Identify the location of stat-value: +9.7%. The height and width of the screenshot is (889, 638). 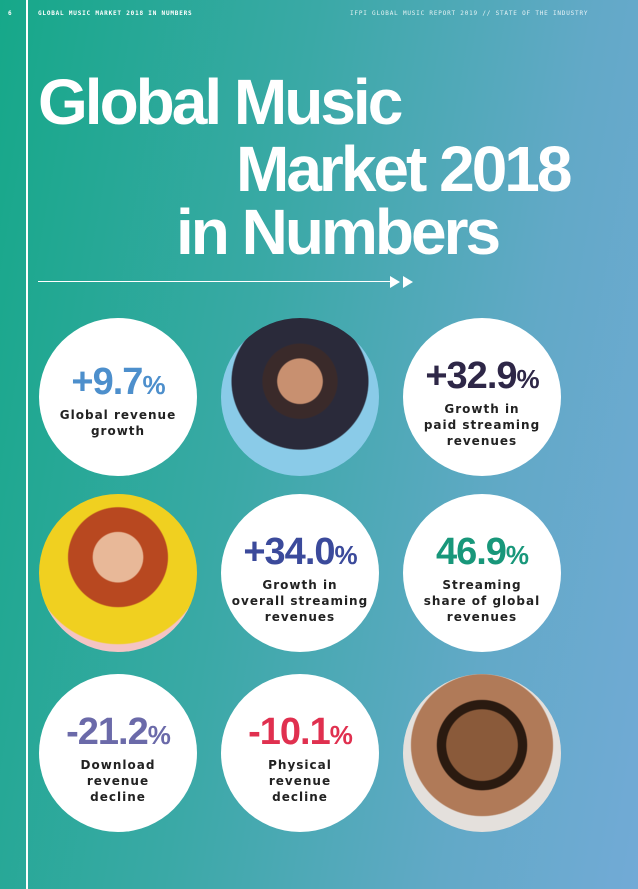
(118, 383).